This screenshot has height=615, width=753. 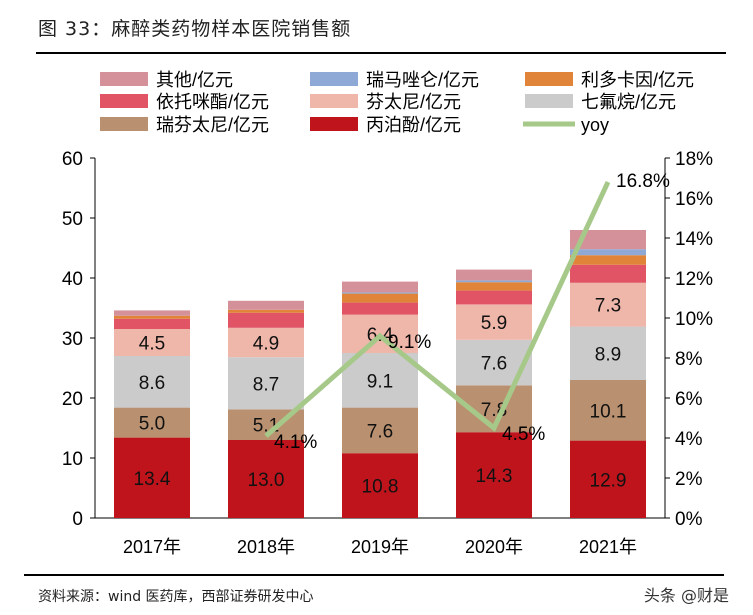 I want to click on y-tick-label: 50, so click(x=72, y=219).